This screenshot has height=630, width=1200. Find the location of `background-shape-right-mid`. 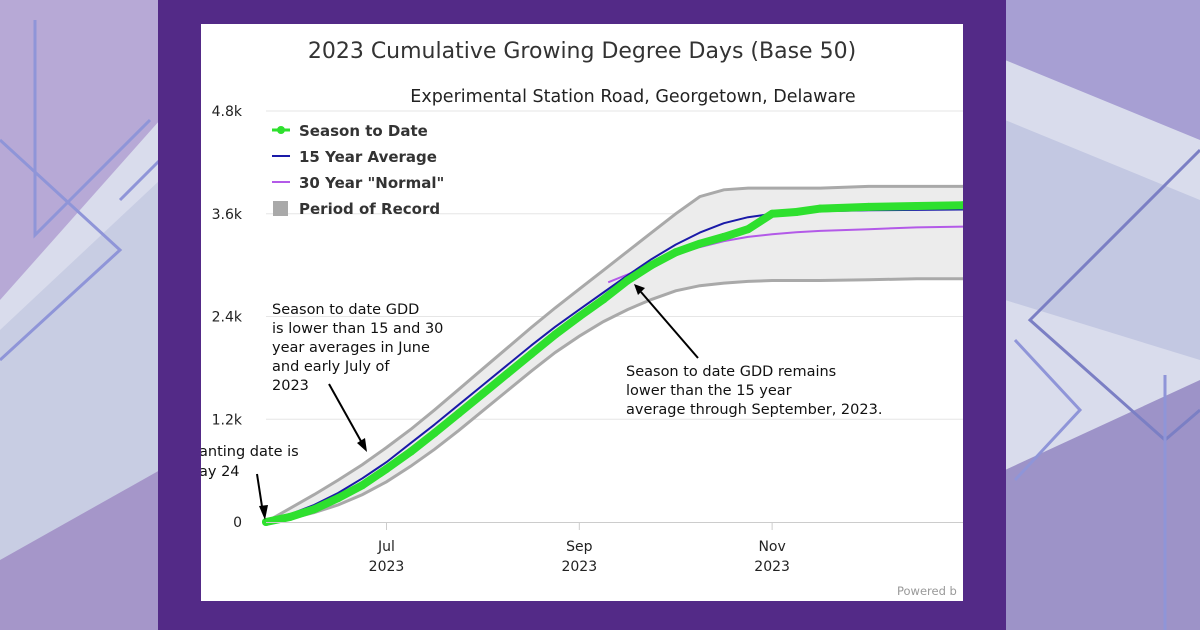

background-shape-right-mid is located at coordinates (1102, 240).